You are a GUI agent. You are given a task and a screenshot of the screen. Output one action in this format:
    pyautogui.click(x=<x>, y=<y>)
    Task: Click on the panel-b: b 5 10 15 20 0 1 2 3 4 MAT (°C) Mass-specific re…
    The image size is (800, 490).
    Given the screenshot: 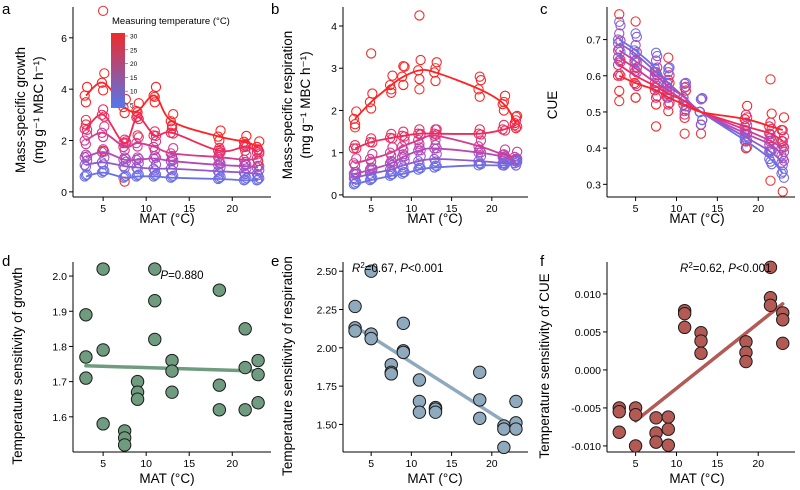 What is the action you would take?
    pyautogui.click(x=399, y=113)
    